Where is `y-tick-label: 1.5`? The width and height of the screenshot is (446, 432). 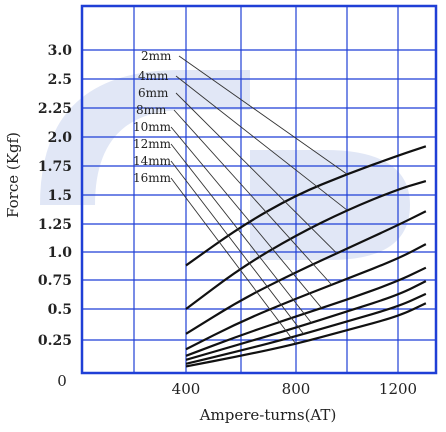 y-tick-label: 1.5 is located at coordinates (60, 196).